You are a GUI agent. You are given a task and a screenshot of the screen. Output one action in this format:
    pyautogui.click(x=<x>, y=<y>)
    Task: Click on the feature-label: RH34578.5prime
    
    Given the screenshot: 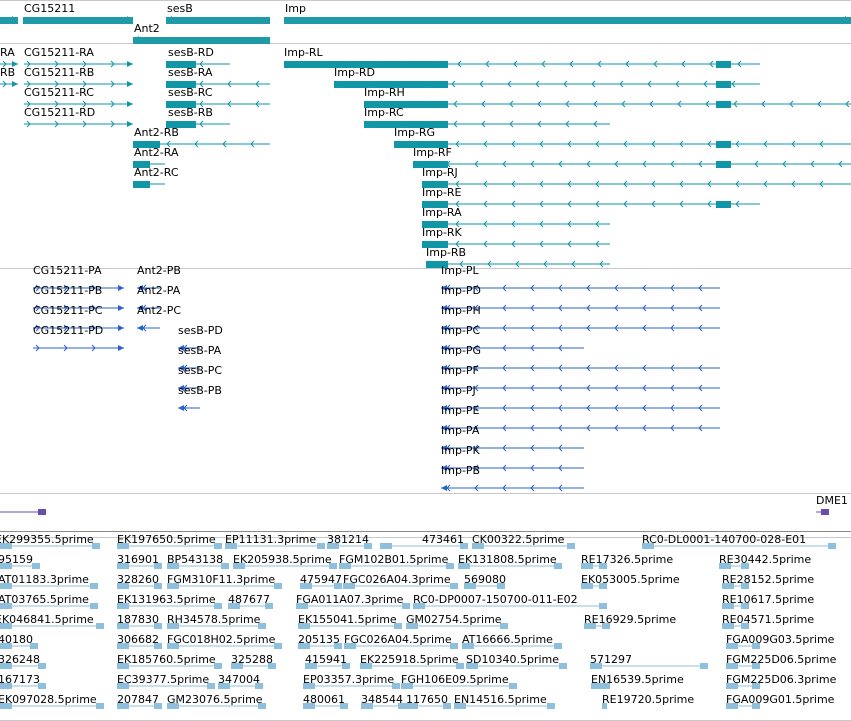 What is the action you would take?
    pyautogui.click(x=214, y=619)
    